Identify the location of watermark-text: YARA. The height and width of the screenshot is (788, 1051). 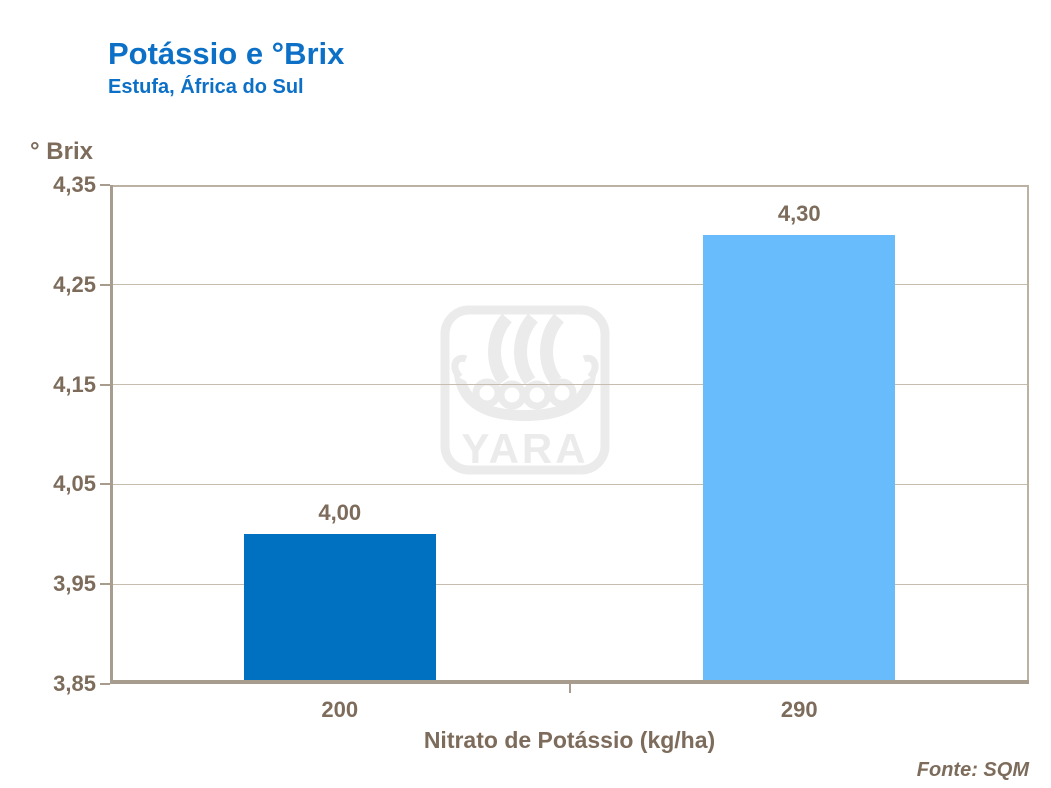
(524, 448).